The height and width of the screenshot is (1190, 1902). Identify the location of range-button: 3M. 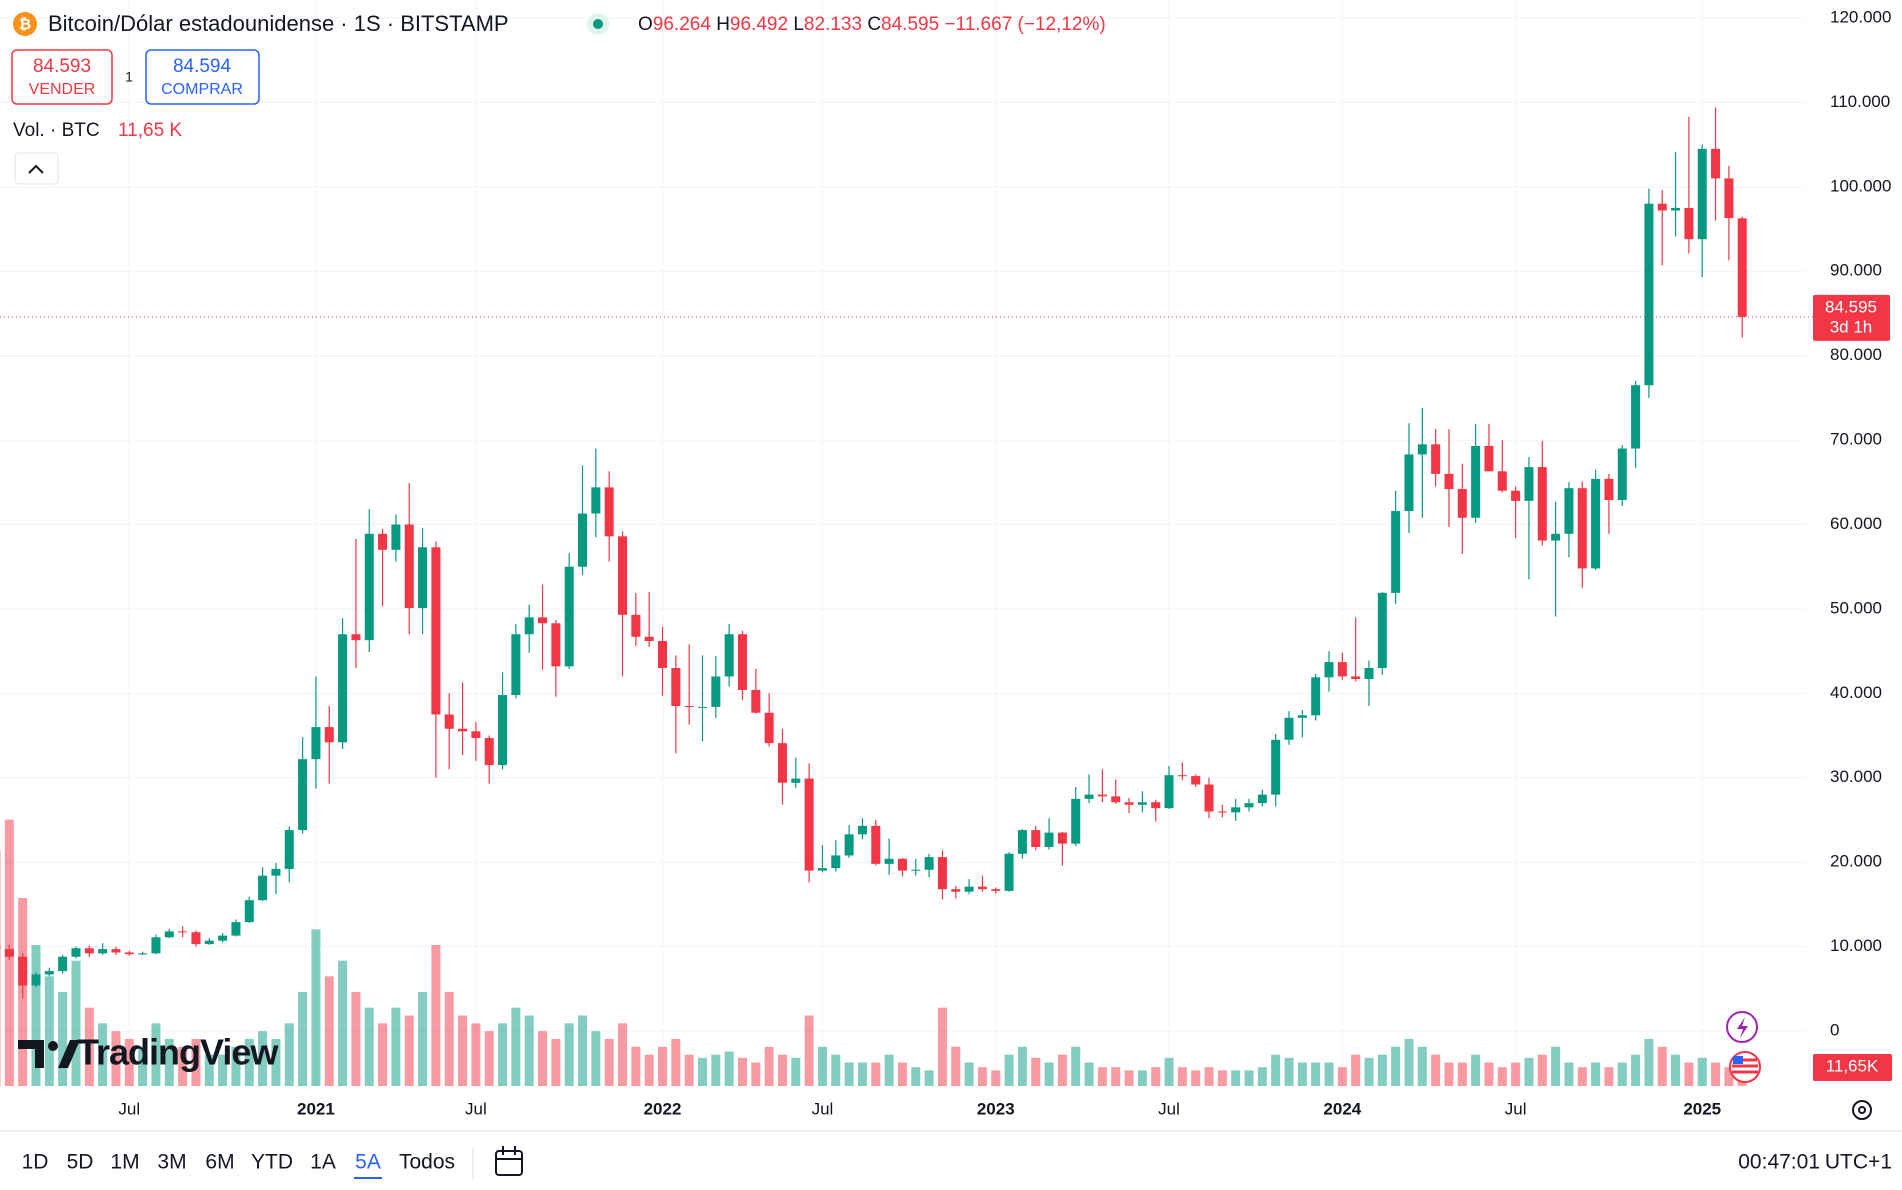
(171, 1162).